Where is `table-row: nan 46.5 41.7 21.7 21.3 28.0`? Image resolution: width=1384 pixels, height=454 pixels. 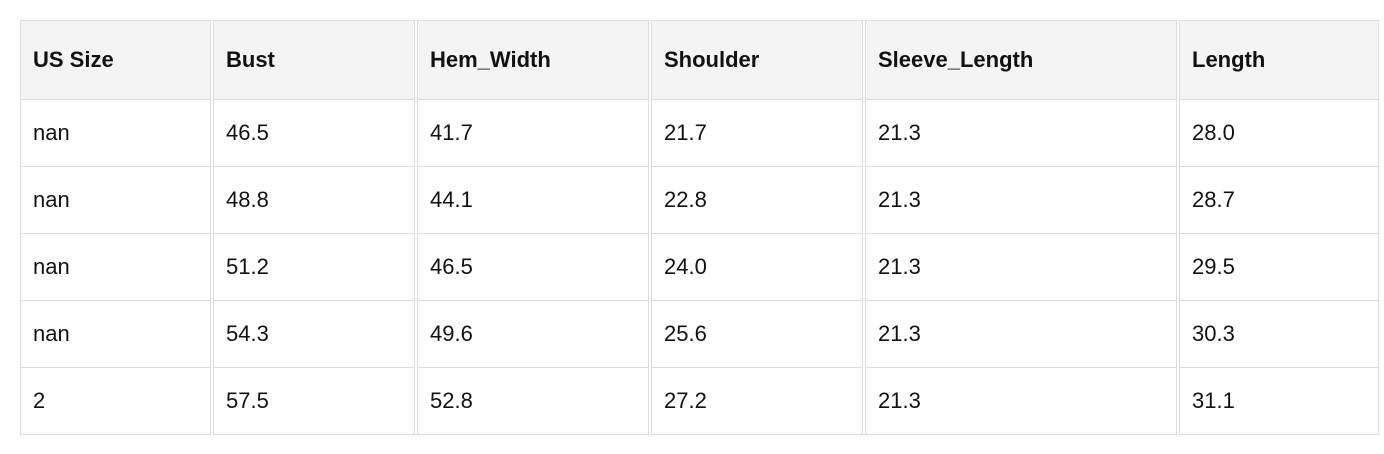
table-row: nan 46.5 41.7 21.7 21.3 28.0 is located at coordinates (699, 133).